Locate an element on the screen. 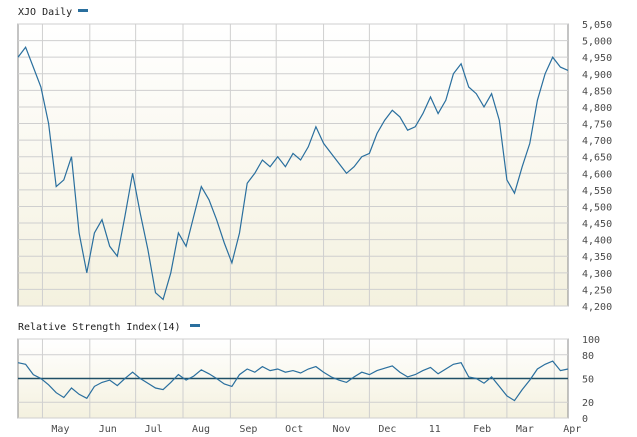 The image size is (637, 437). rsi-chart-title: Relative Strength Index(14) is located at coordinates (99, 327).